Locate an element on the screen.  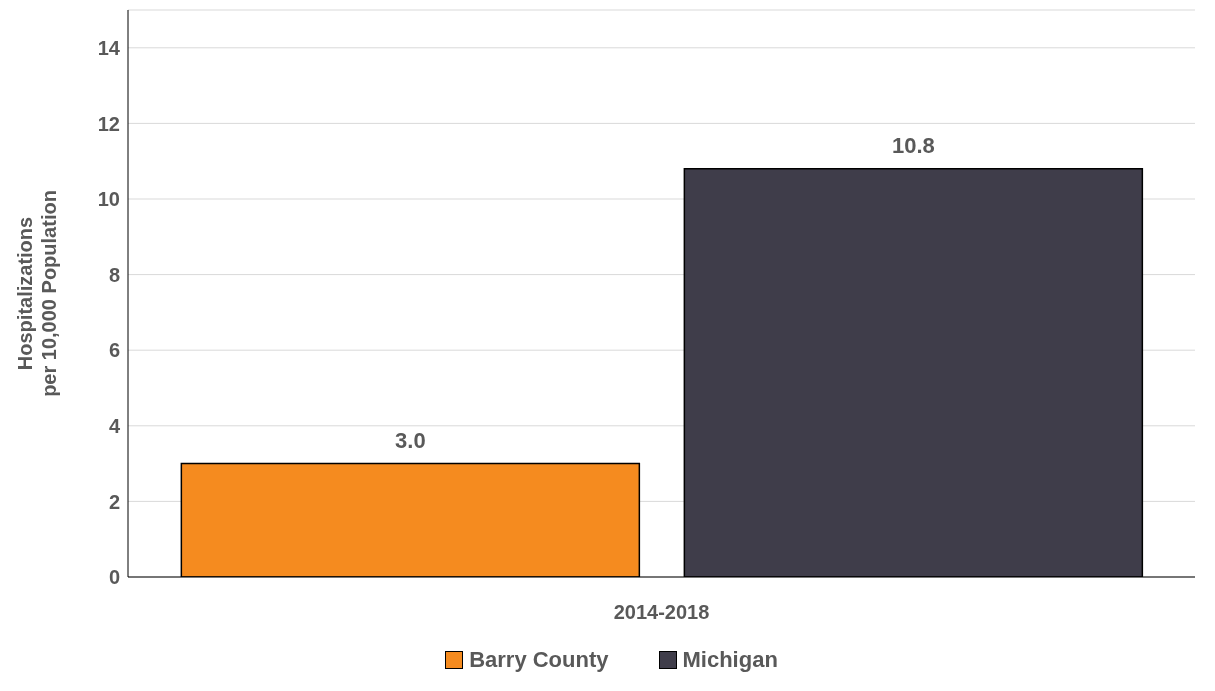
y-tick-label: 10 is located at coordinates (108, 199).